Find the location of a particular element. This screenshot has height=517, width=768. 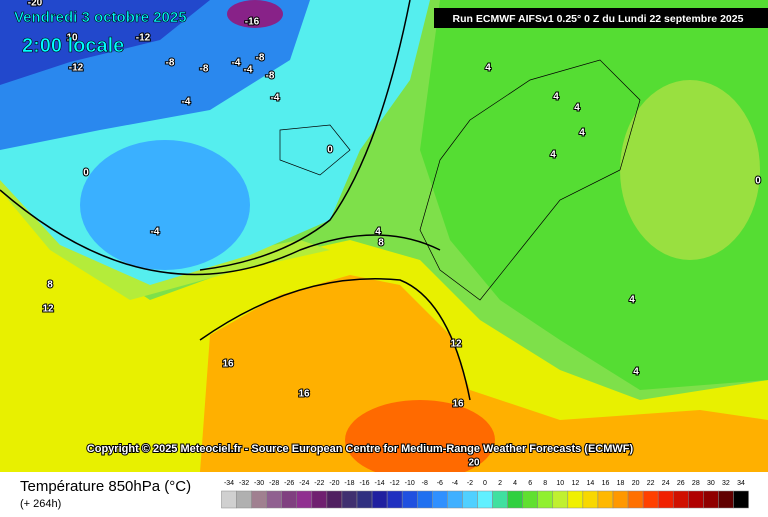

legend-label: -32 is located at coordinates (244, 483).